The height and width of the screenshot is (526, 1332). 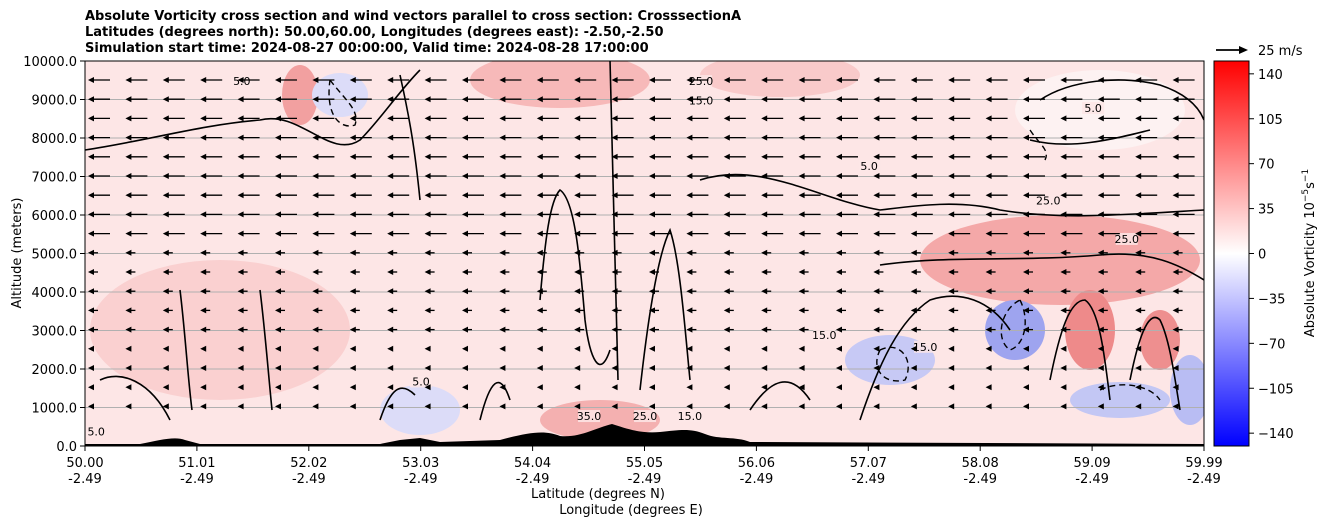 What do you see at coordinates (1306, 175) in the screenshot?
I see `colorbar-label-unit-exp: −1` at bounding box center [1306, 175].